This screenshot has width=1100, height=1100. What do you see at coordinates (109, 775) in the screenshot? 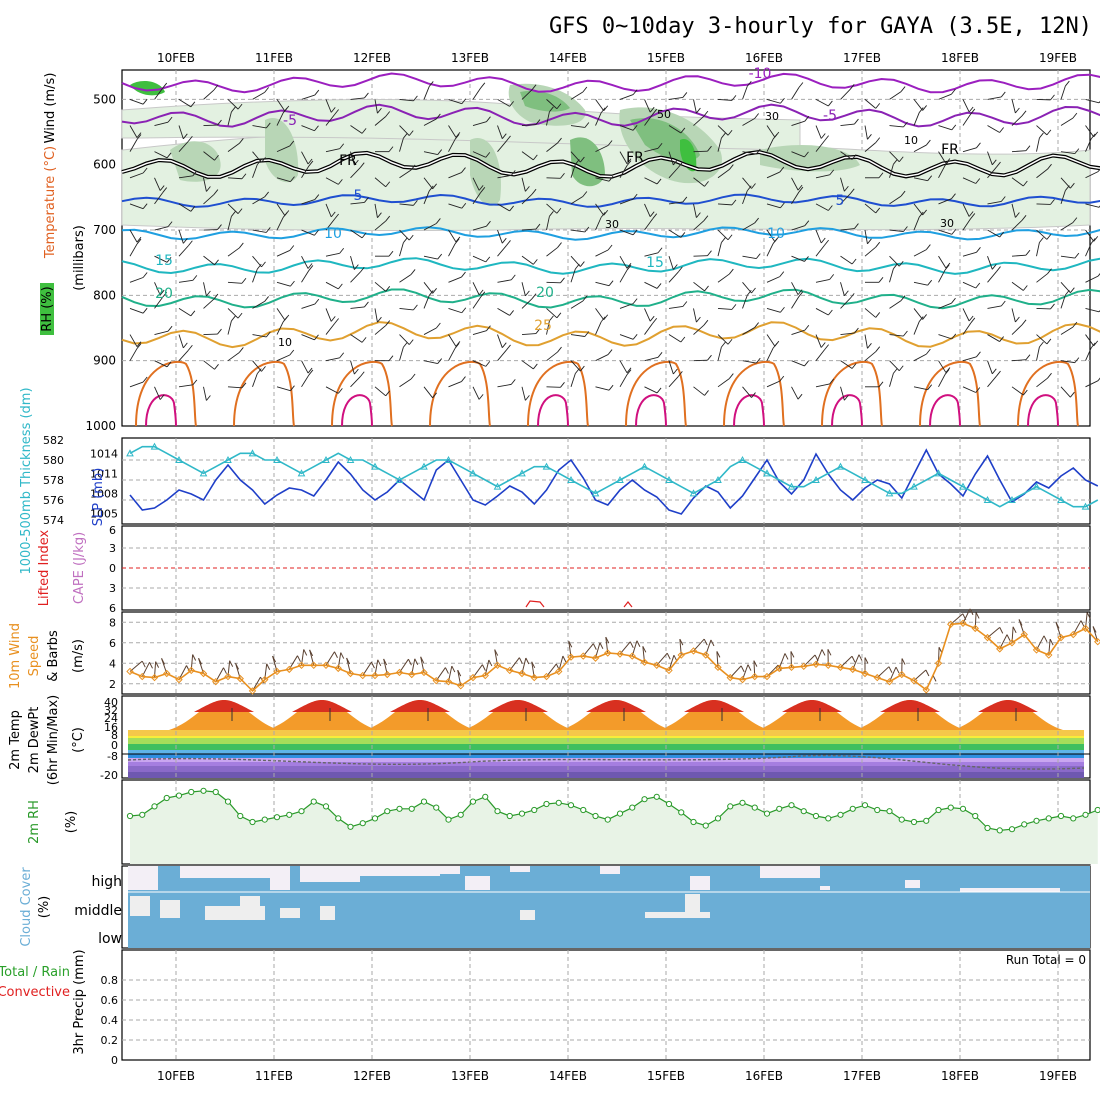
I see `temp2m-ytick: -20` at bounding box center [109, 775].